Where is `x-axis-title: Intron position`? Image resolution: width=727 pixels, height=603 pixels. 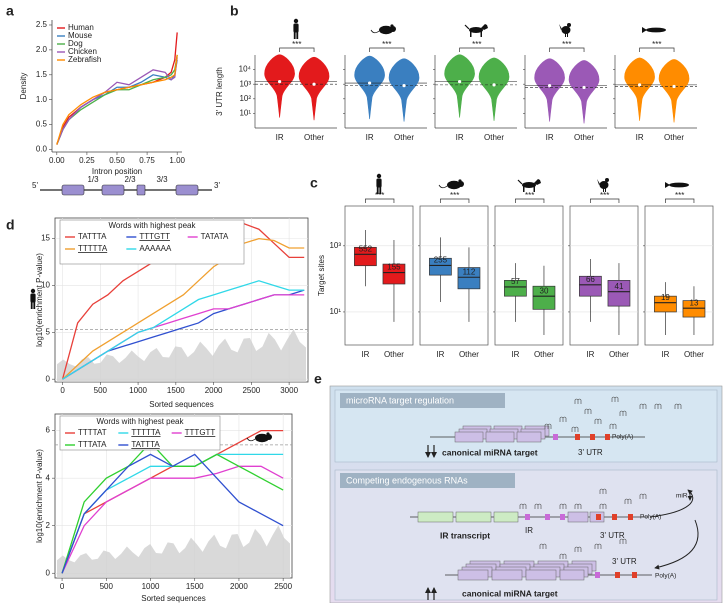
x-axis-title: Intron position is located at coordinates (117, 171).